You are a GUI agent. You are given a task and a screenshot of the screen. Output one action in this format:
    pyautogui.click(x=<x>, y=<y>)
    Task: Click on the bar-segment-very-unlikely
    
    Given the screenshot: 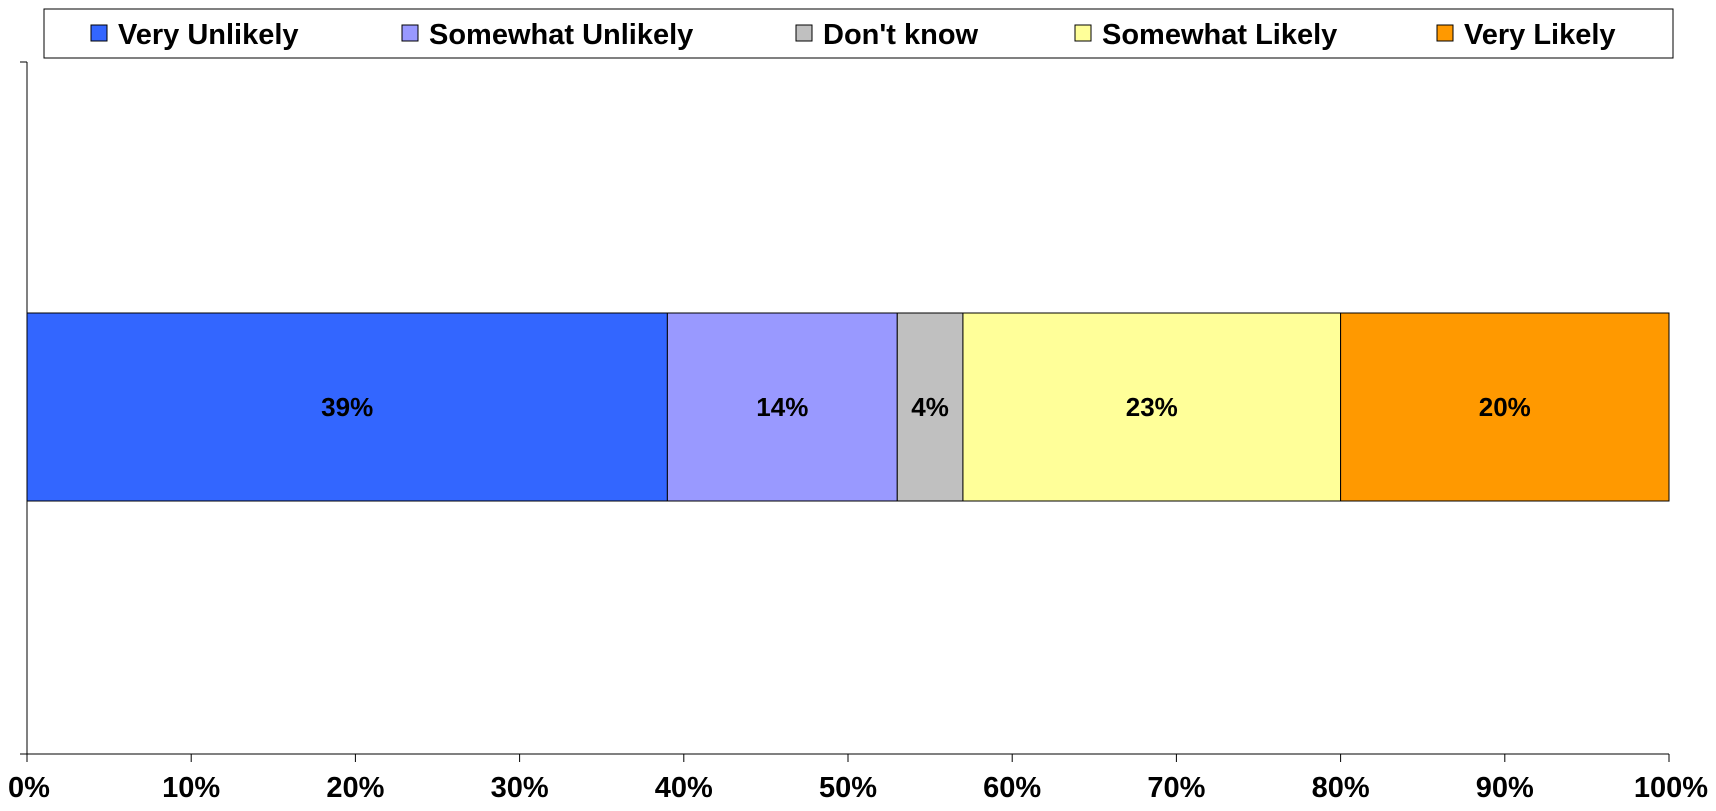 What is the action you would take?
    pyautogui.click(x=347, y=407)
    